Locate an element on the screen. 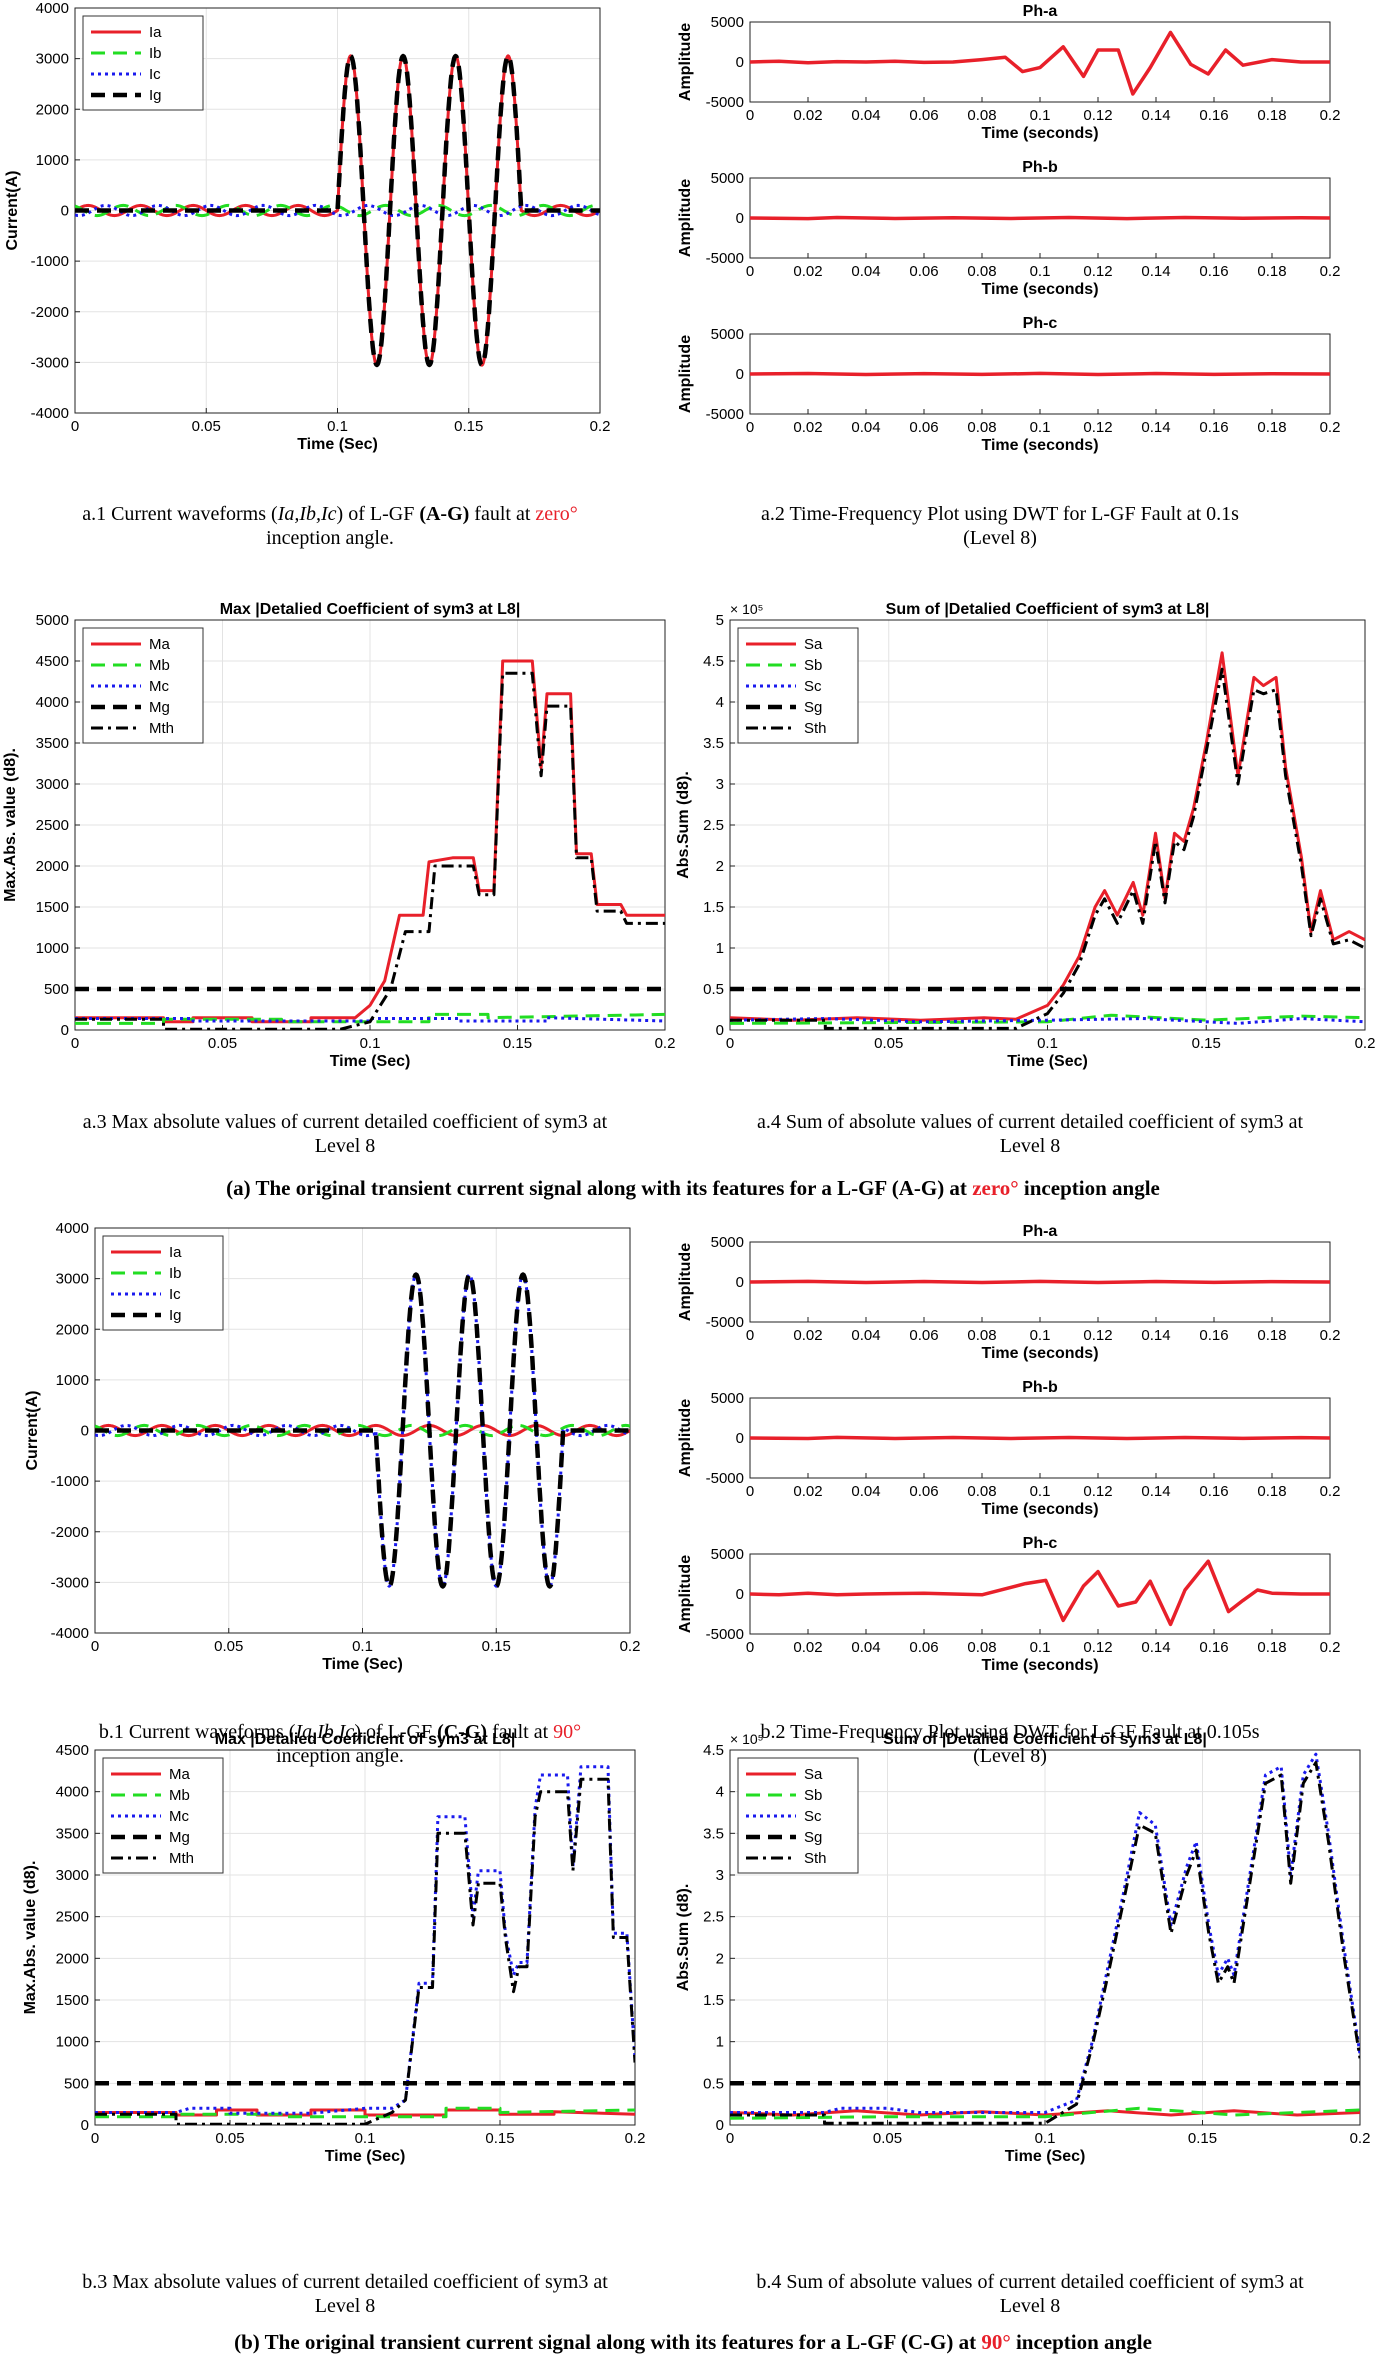 This screenshot has height=2362, width=1386. y-tick-label: 3500 is located at coordinates (72, 1833).